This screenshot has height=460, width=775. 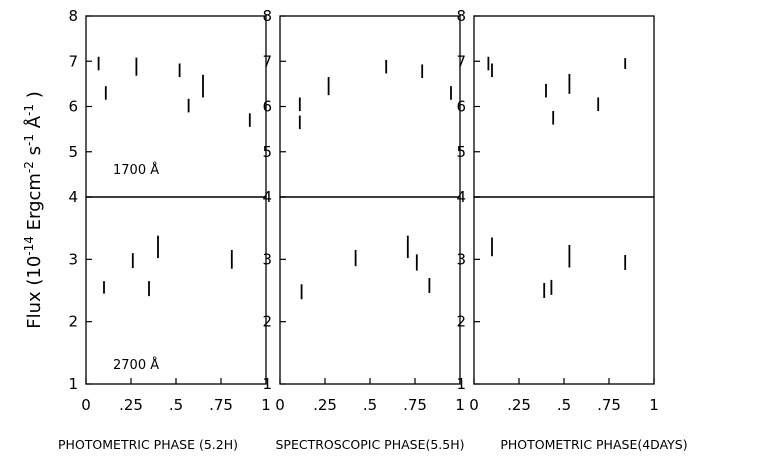 I want to click on x-axis-label: PHOTOMETRIC PHASE (5.2H), so click(x=148, y=444).